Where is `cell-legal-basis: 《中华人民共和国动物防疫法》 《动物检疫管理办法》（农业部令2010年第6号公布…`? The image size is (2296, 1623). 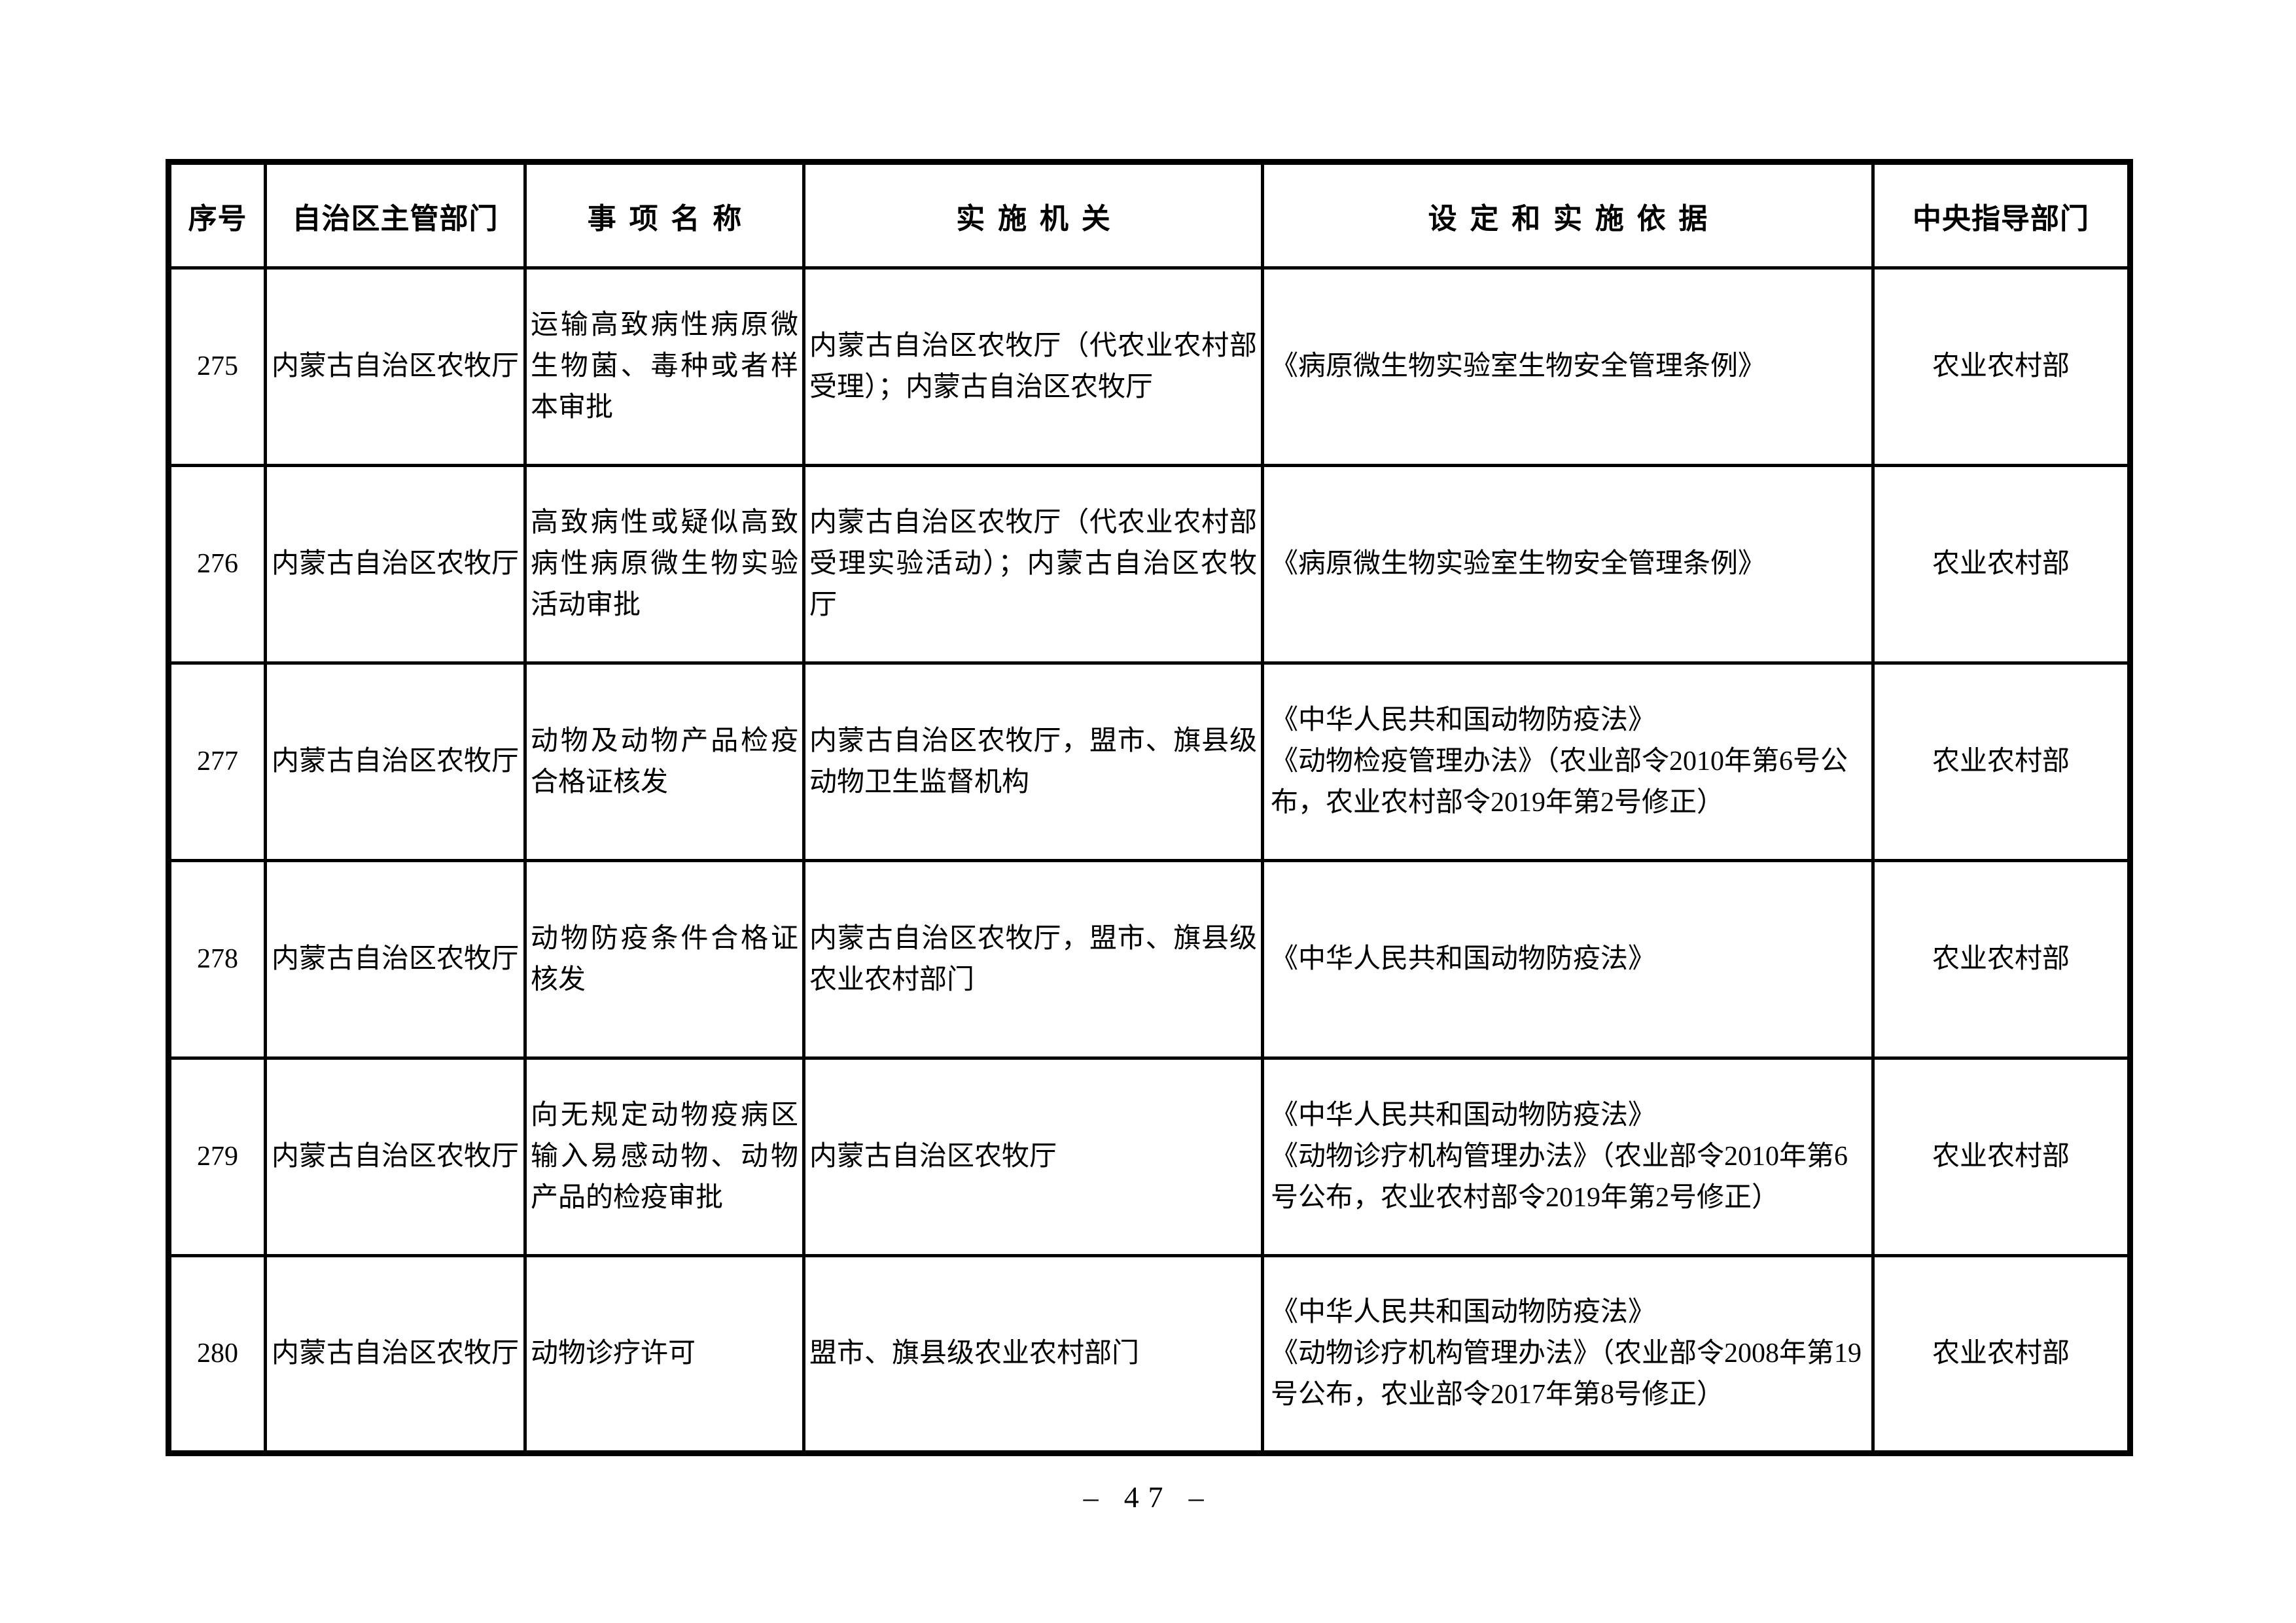
cell-legal-basis: 《中华人民共和国动物防疫法》 《动物检疫管理办法》（农业部令2010年第6号公布… is located at coordinates (1568, 762).